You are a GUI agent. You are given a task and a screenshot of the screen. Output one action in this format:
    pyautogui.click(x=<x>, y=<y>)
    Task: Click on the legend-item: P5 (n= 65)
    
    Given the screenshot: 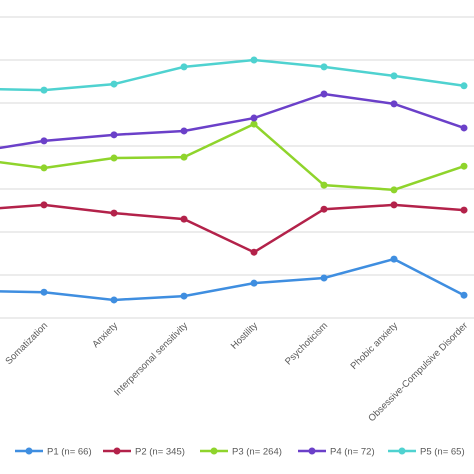 What is the action you would take?
    pyautogui.click(x=426, y=452)
    